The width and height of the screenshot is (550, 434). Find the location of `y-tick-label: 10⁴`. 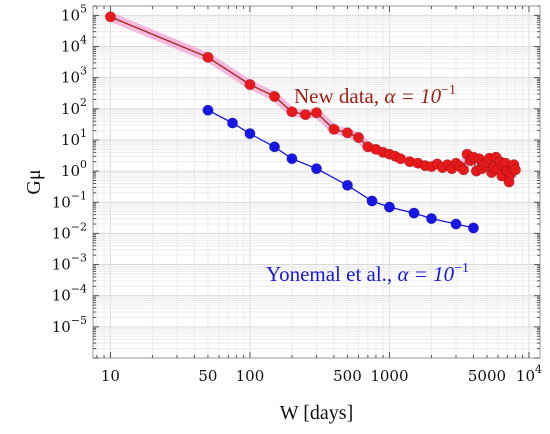

y-tick-label: 10⁴ is located at coordinates (74, 45).